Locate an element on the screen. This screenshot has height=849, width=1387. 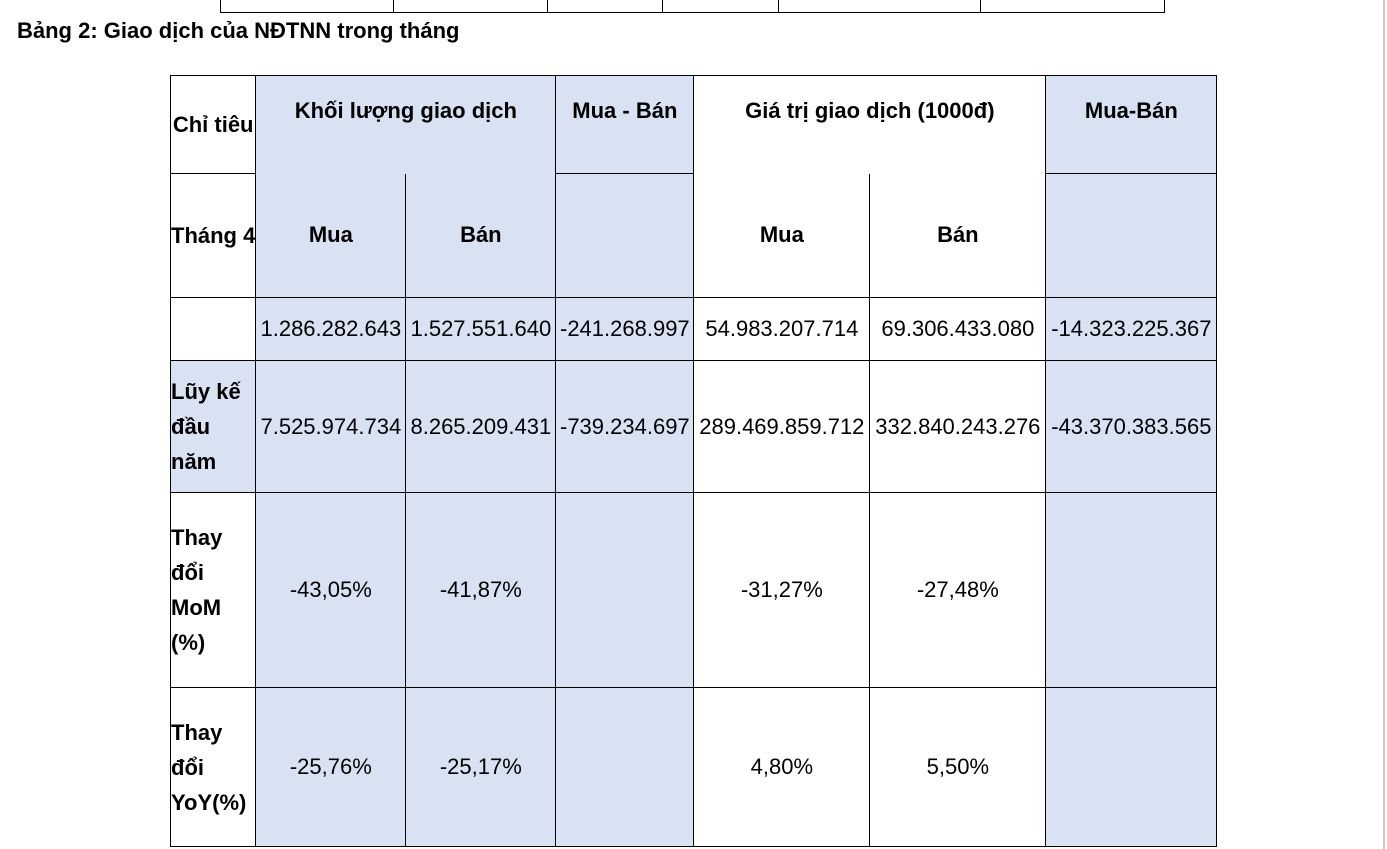
header-cell: Khối lượng giao dịch is located at coordinates (406, 124).